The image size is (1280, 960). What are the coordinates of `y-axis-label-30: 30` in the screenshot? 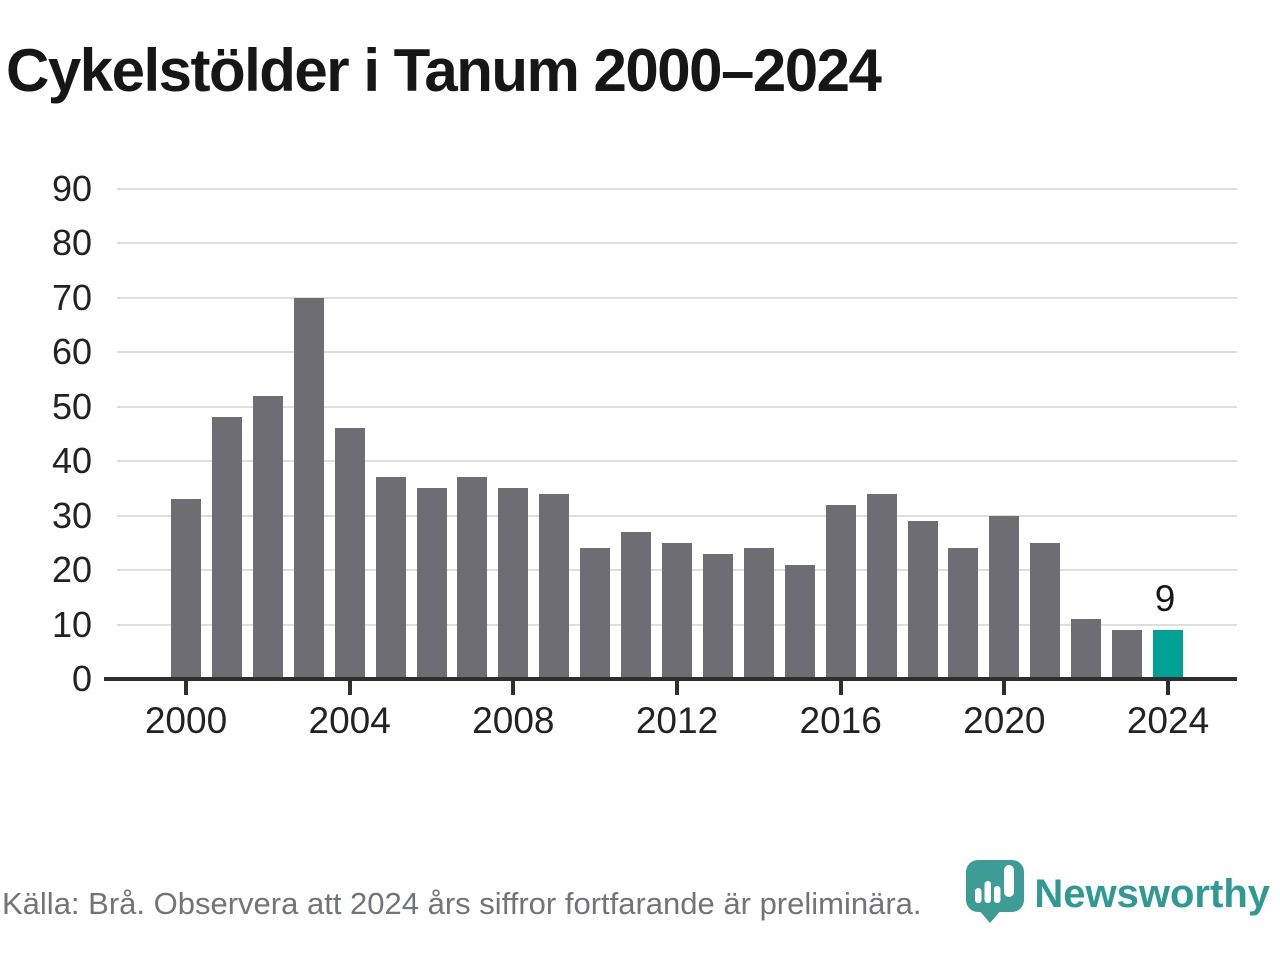 It's located at (71, 515).